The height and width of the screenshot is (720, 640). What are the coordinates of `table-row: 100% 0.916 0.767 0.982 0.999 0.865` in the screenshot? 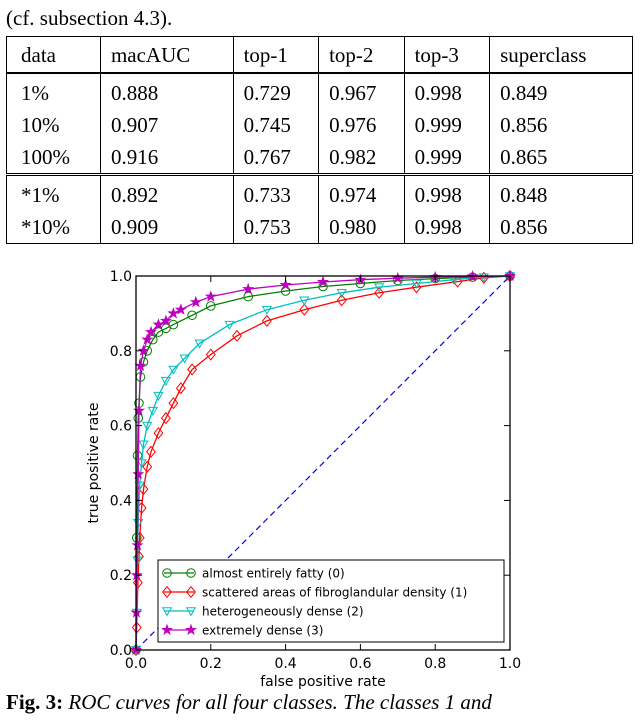 It's located at (319, 158).